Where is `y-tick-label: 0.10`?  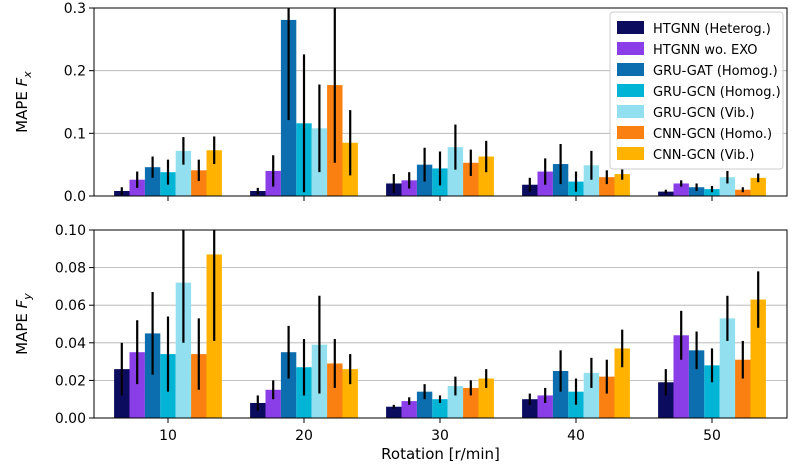 y-tick-label: 0.10 is located at coordinates (70, 231).